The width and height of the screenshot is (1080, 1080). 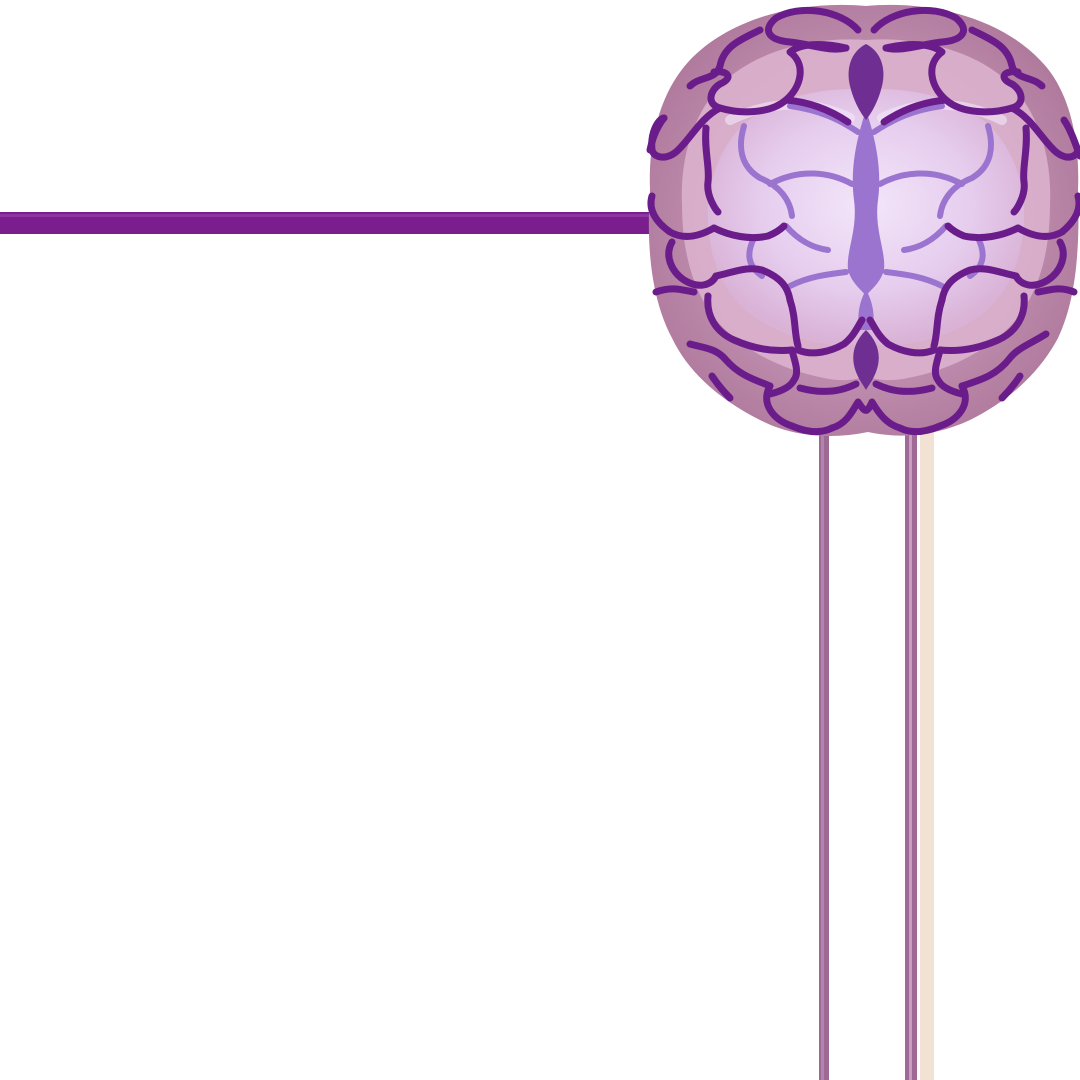 What do you see at coordinates (866, 196) in the screenshot?
I see `inner-veins` at bounding box center [866, 196].